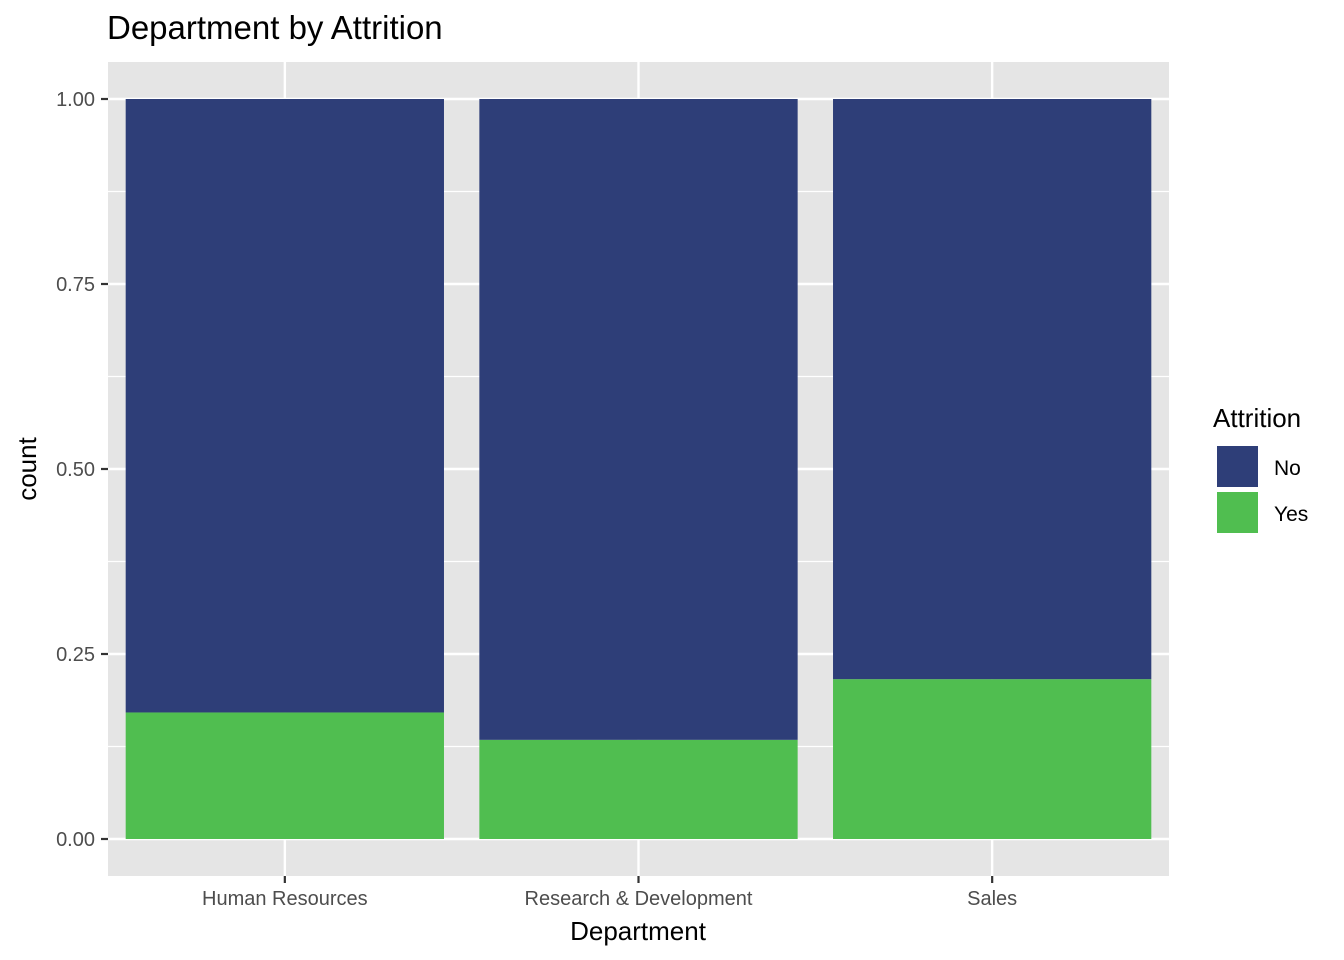 The height and width of the screenshot is (960, 1344). What do you see at coordinates (638, 789) in the screenshot?
I see `bar-yes-research-development` at bounding box center [638, 789].